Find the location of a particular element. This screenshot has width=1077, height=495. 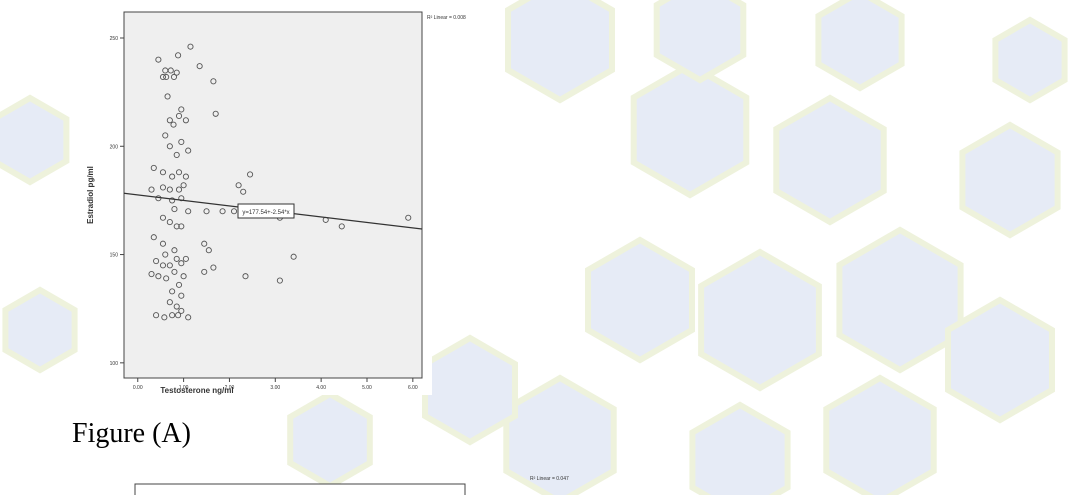

fit-equation-box is located at coordinates (266, 211).